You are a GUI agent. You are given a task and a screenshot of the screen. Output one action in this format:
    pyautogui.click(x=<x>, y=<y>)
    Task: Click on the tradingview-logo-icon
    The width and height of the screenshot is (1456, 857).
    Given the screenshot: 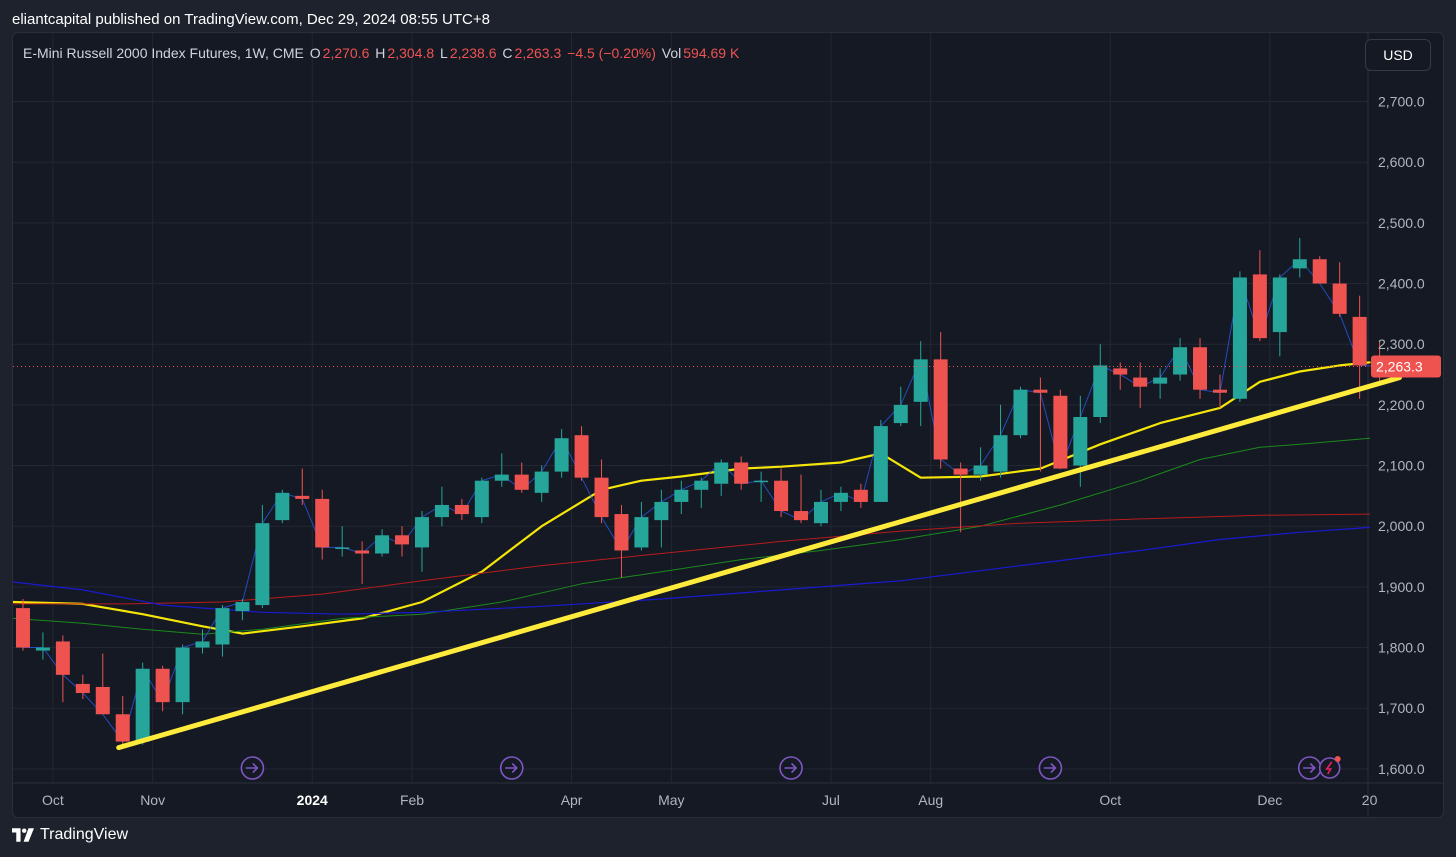 What is the action you would take?
    pyautogui.click(x=23, y=835)
    